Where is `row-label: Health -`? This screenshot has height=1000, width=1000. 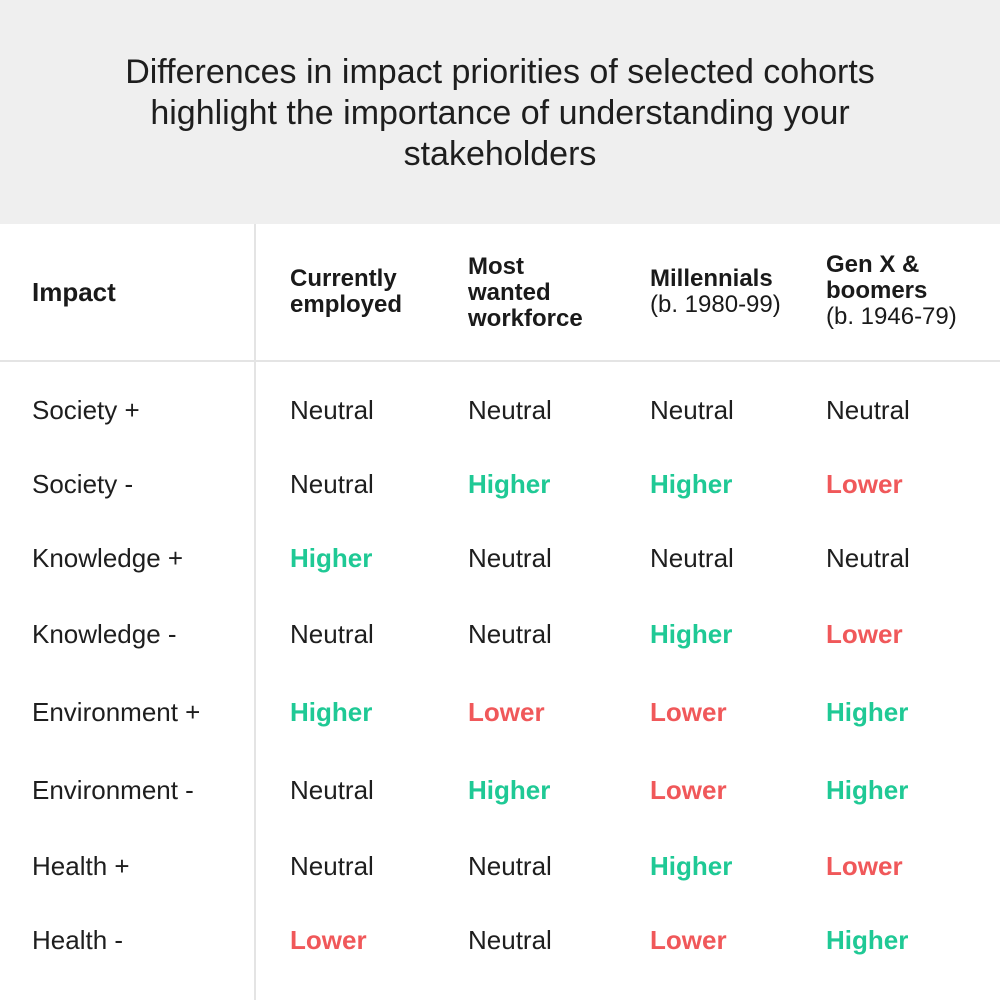 row-label: Health - is located at coordinates (78, 940).